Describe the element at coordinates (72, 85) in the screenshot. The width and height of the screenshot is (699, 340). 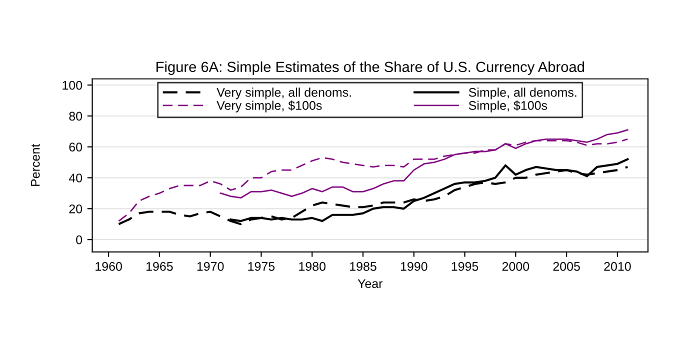
I see `y-tick-label: 100` at that location.